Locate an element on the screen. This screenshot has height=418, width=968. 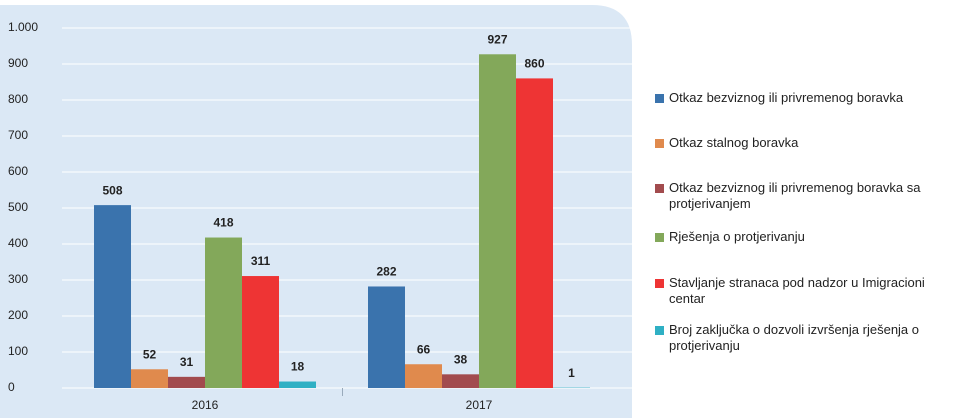
value-label: 1 is located at coordinates (571, 373).